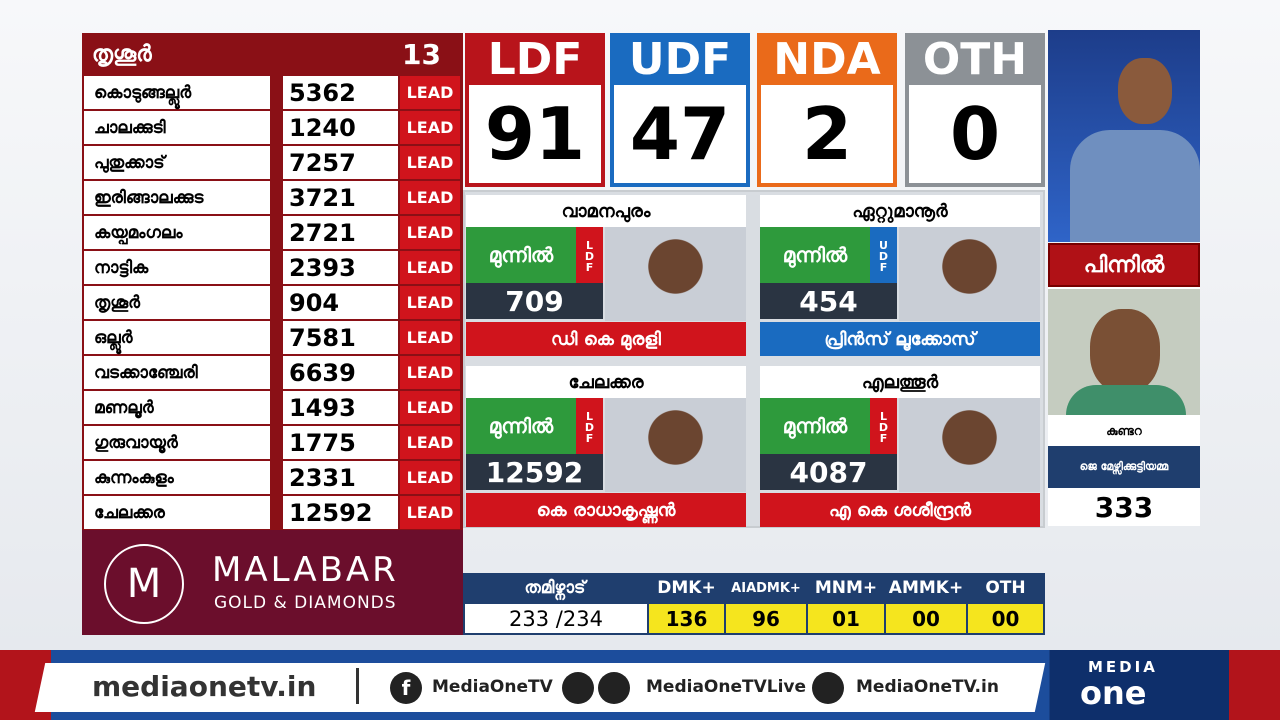  Describe the element at coordinates (555, 588) in the screenshot. I see `tn-name: തമിഴ്നാട്` at that location.